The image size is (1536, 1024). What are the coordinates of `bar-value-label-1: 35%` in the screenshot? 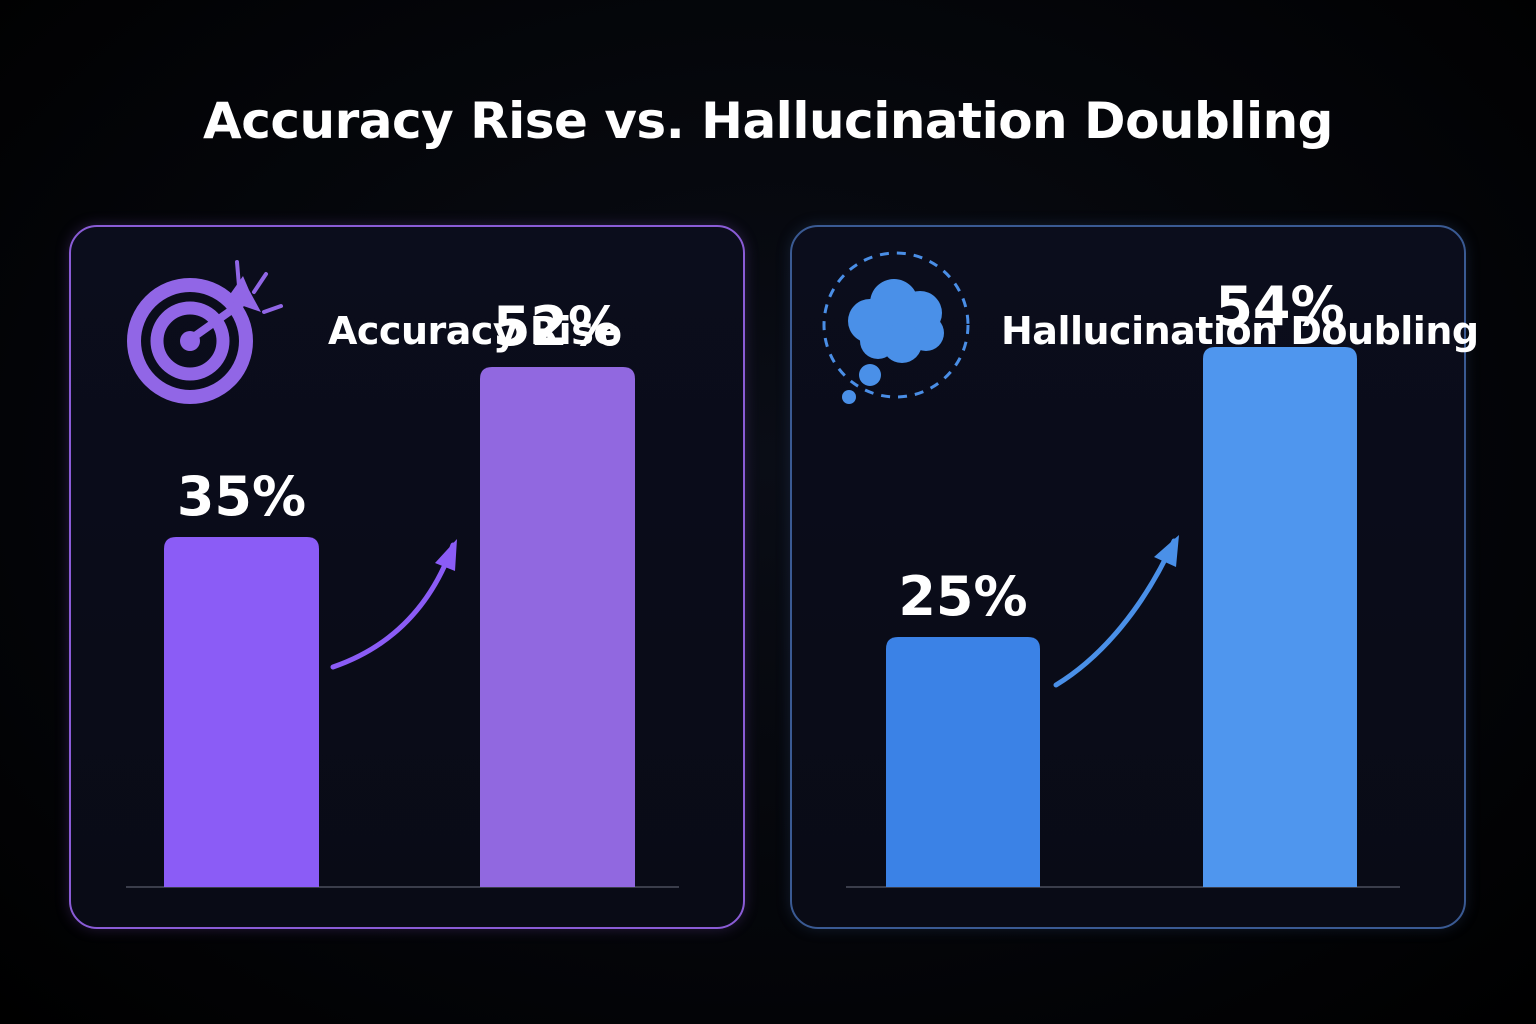 It's located at (241, 496).